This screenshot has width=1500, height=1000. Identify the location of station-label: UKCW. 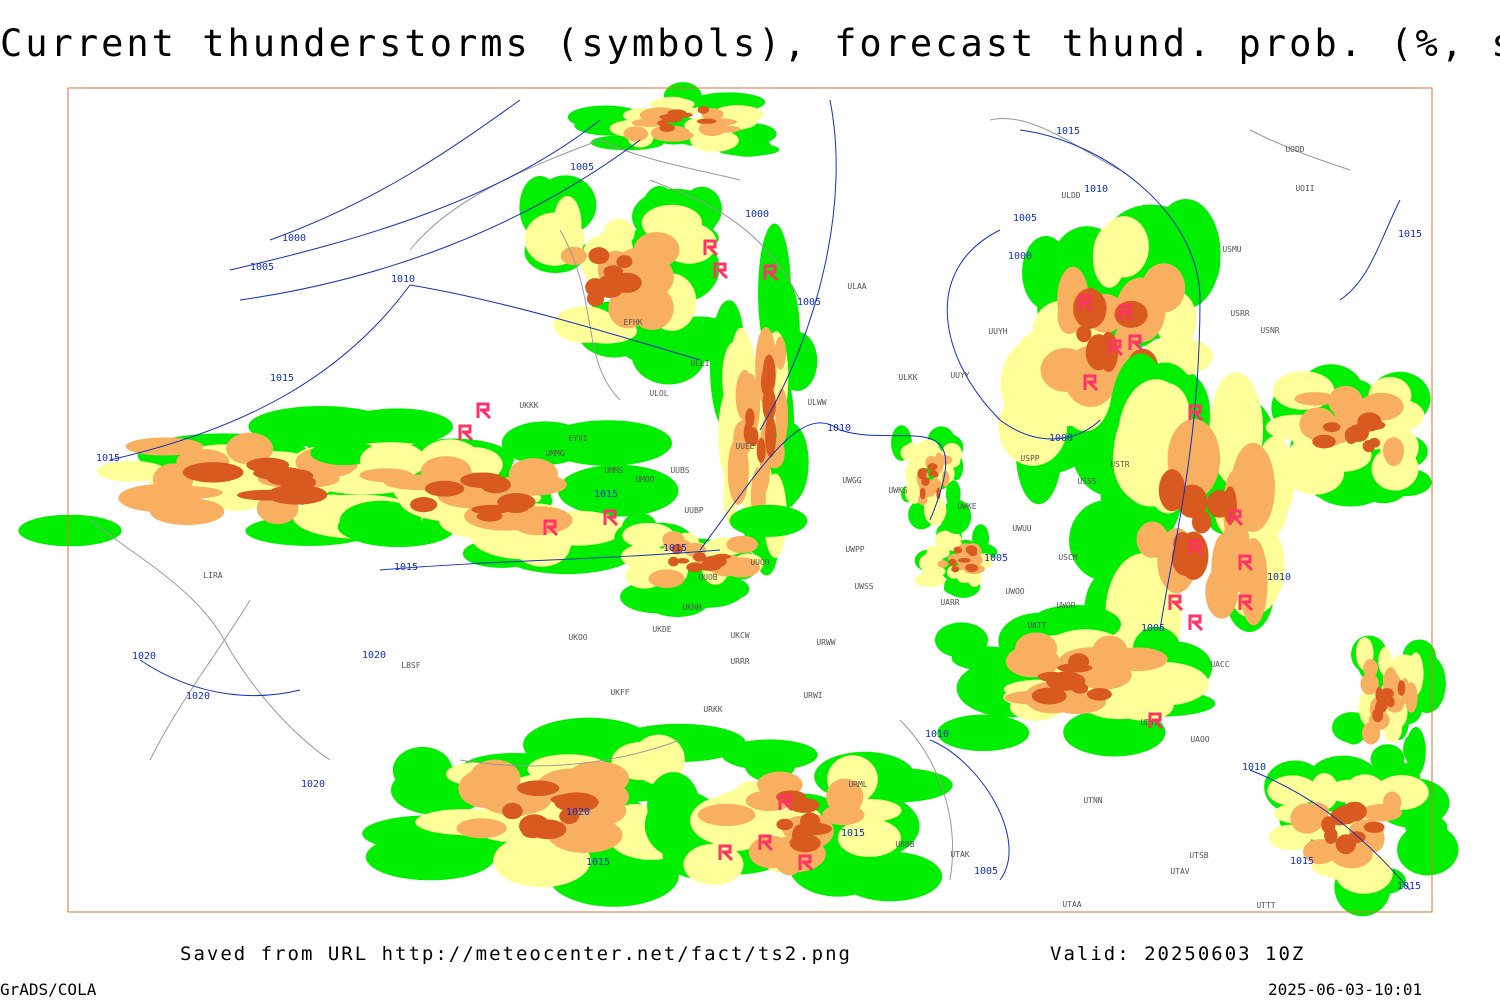
(739, 635).